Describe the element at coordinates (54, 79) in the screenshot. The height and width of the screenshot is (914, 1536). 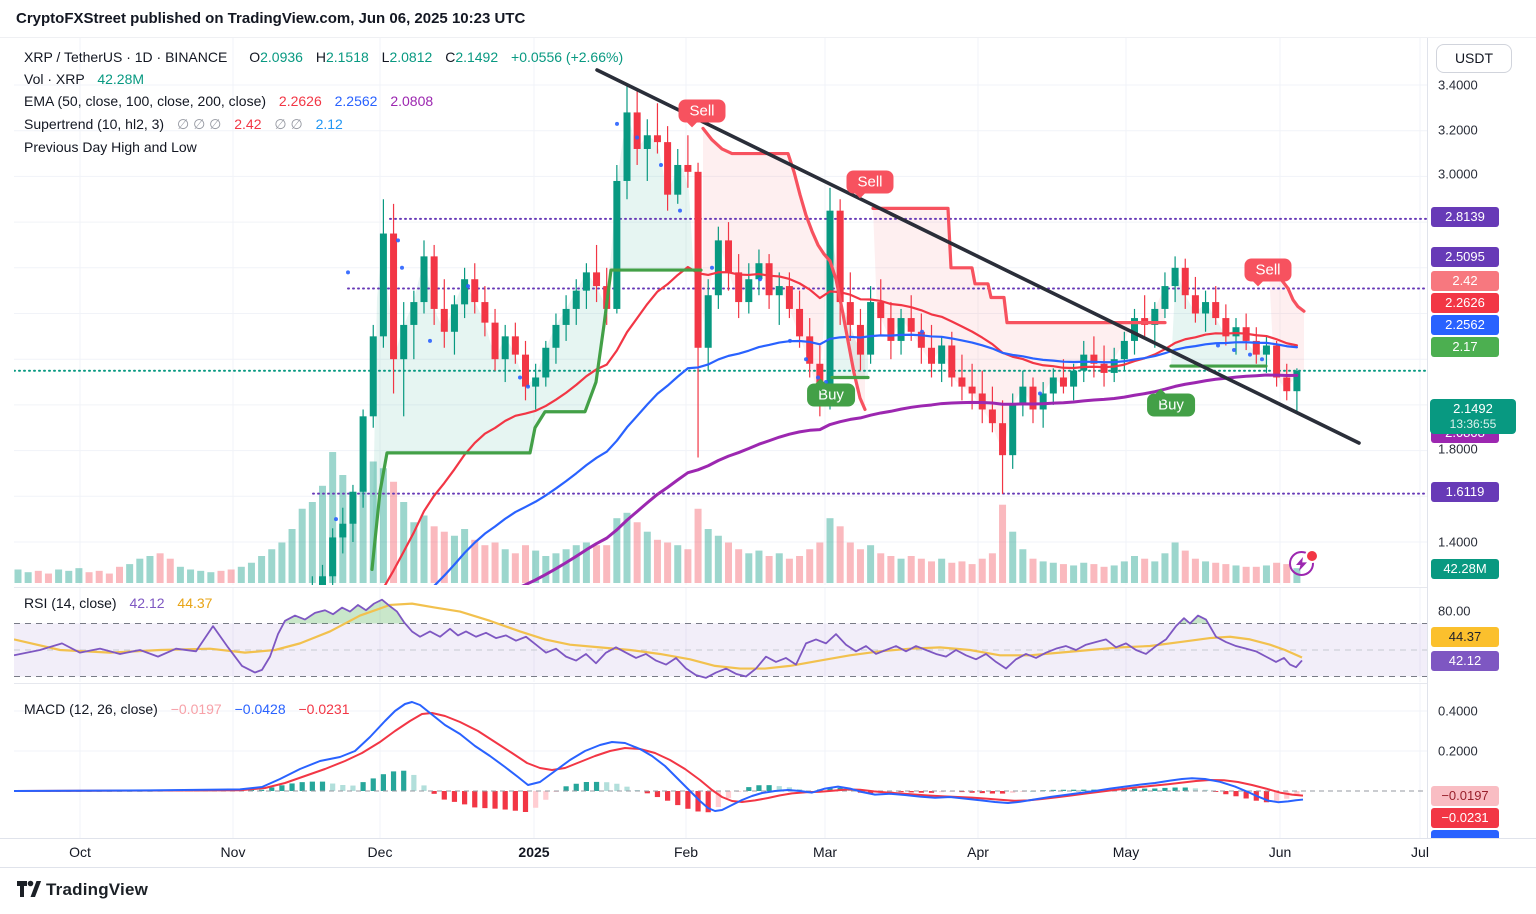
I see `volume-label: Vol · XRP` at that location.